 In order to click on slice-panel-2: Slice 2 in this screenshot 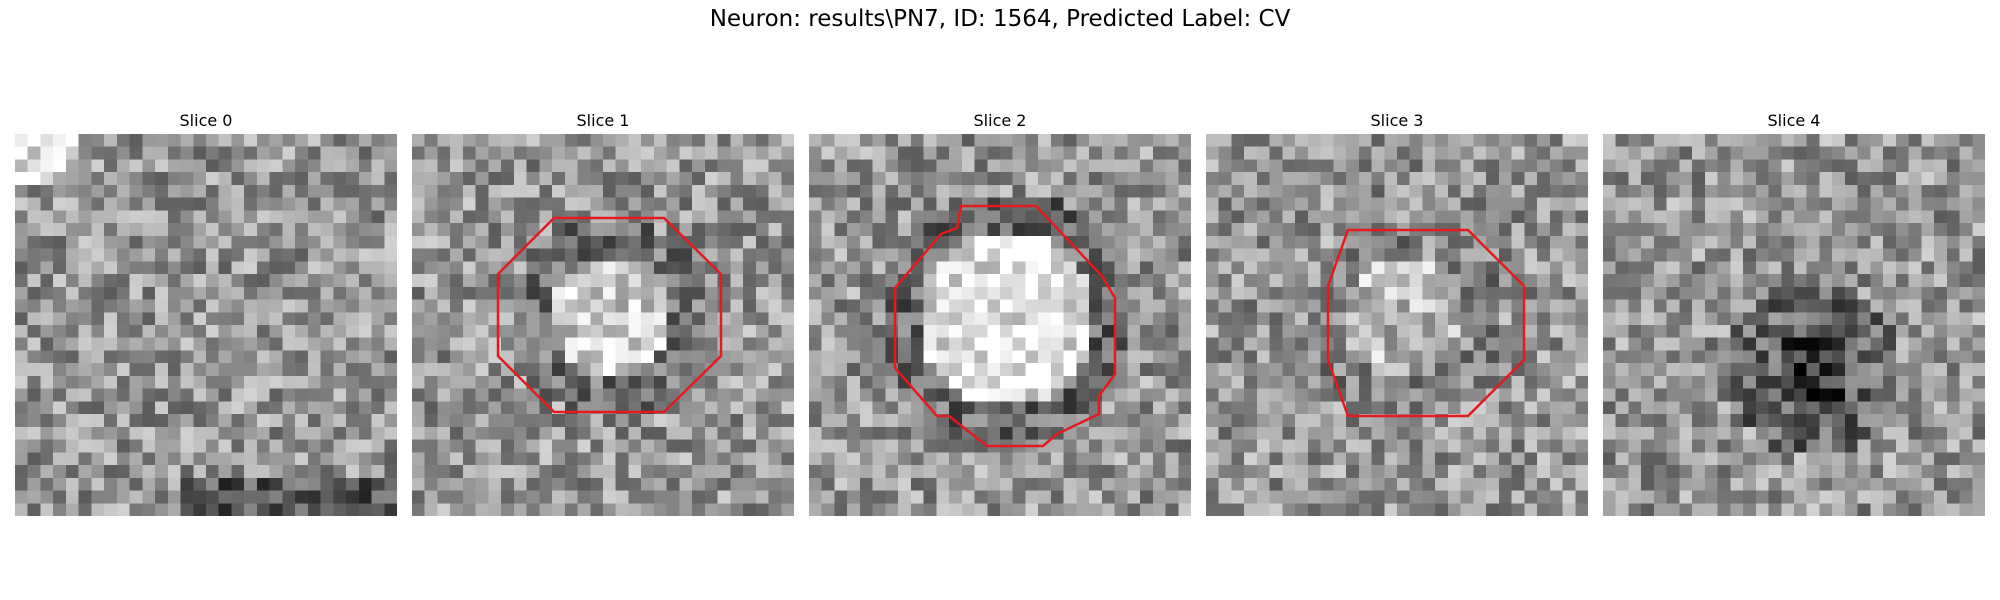, I will do `click(1000, 312)`.